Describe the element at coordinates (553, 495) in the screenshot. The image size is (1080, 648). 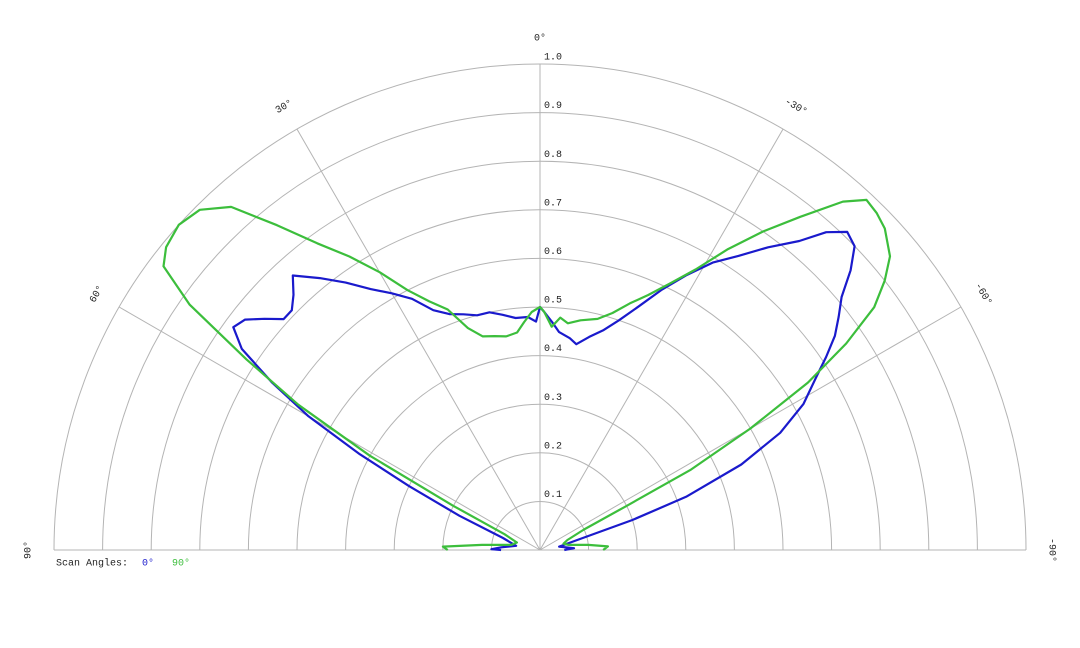
I see `r-tick-label: 0.1` at that location.